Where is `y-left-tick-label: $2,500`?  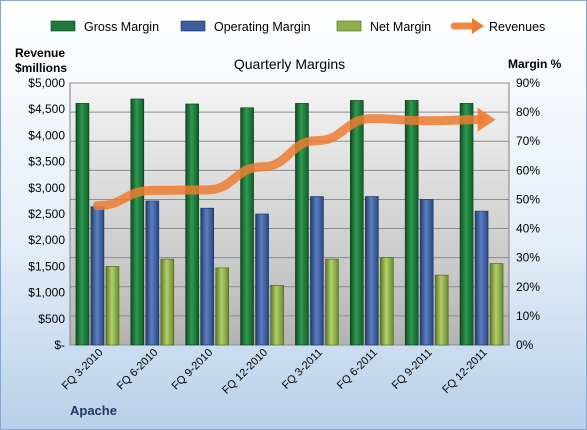
y-left-tick-label: $2,500 is located at coordinates (46, 214).